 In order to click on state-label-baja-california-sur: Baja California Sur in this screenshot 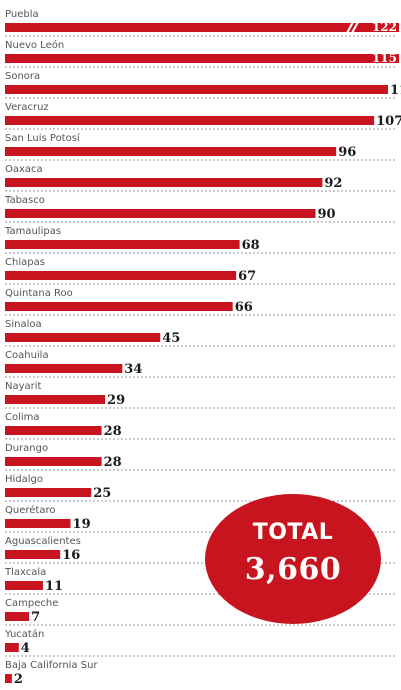, I will do `click(51, 665)`.